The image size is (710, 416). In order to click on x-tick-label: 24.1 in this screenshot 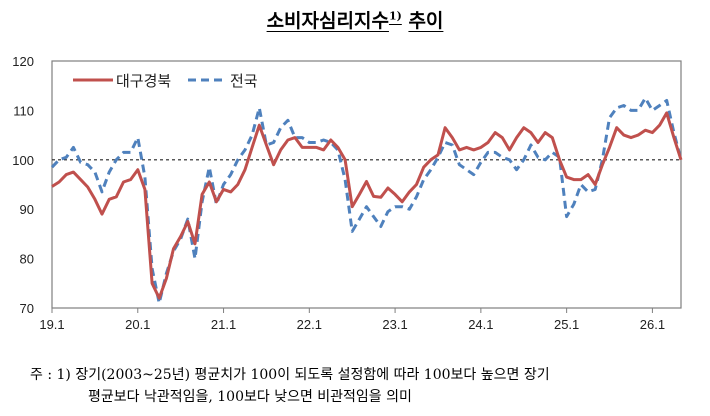, I will do `click(480, 324)`.